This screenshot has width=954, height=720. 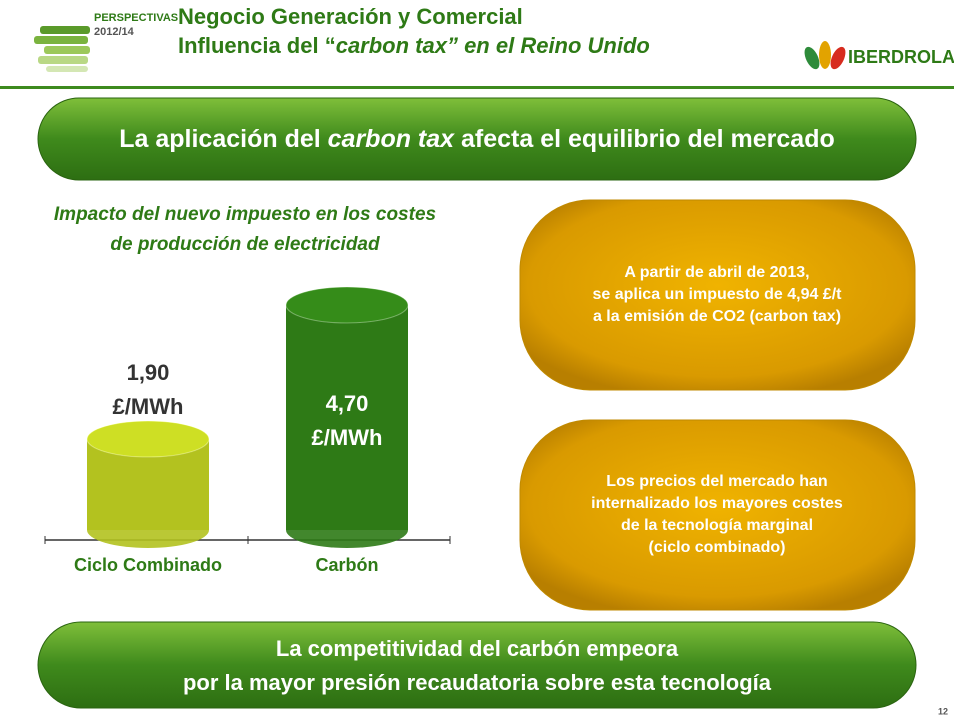 What do you see at coordinates (62, 49) in the screenshot?
I see `logo` at bounding box center [62, 49].